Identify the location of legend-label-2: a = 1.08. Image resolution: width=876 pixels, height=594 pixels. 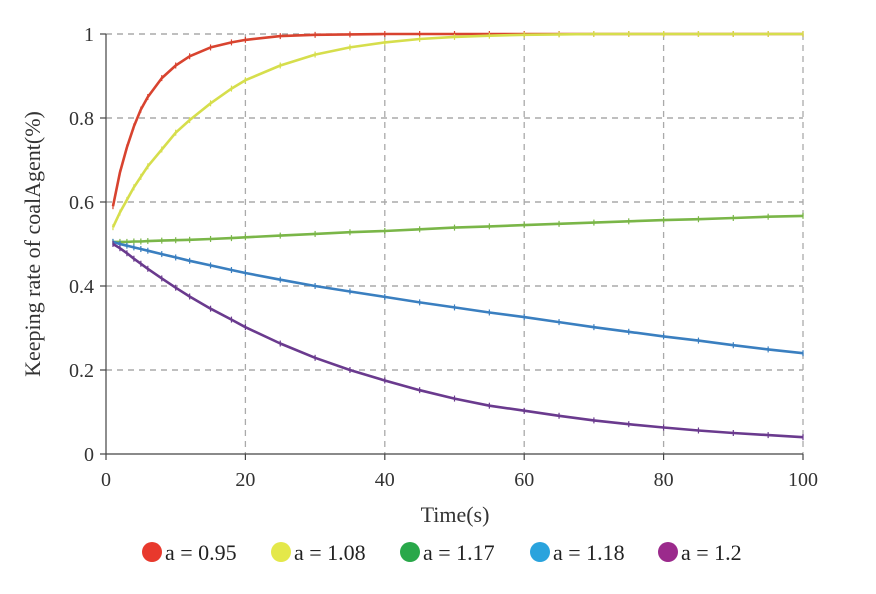
(330, 552).